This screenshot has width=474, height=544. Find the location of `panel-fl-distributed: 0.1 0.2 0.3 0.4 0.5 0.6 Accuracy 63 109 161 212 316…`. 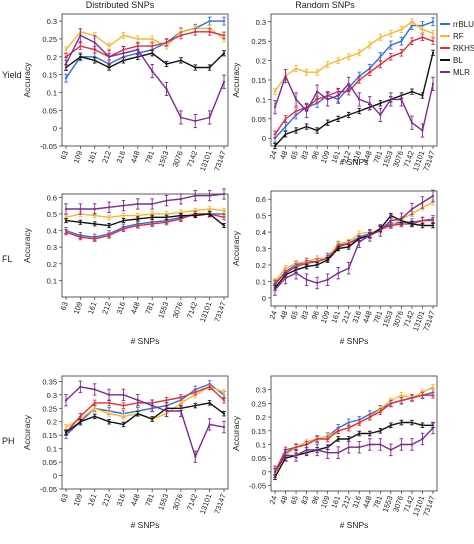

panel-fl-distributed: 0.1 0.2 0.3 0.4 0.5 0.6 Accuracy 63 109 161 212 316… is located at coordinates (125, 267).